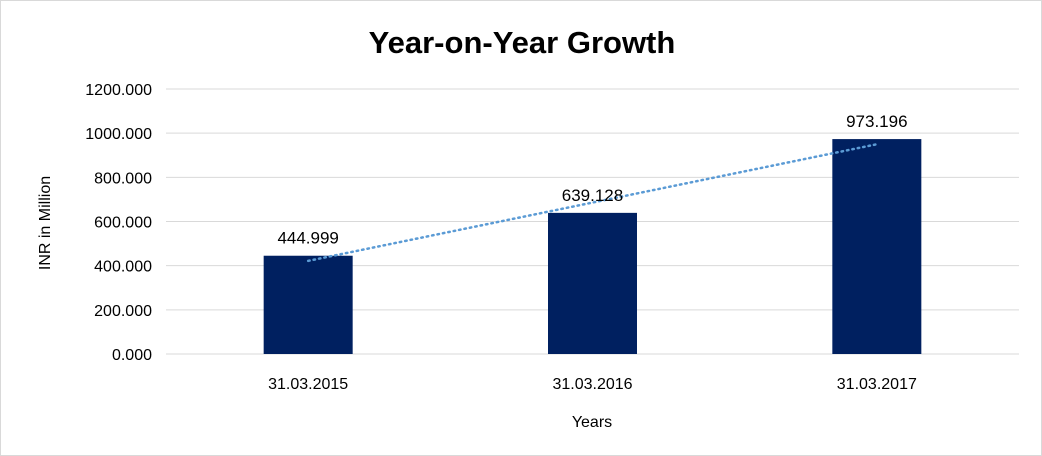 The image size is (1042, 456). What do you see at coordinates (308, 384) in the screenshot?
I see `x-tick-label: 31.03.2015` at bounding box center [308, 384].